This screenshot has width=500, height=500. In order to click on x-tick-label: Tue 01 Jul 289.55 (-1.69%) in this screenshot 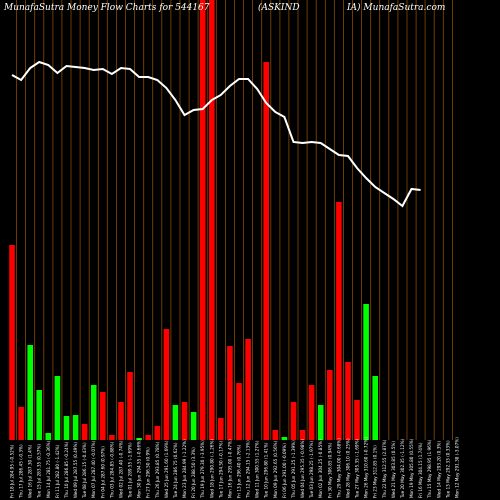, I will do `click(130, 470)`.